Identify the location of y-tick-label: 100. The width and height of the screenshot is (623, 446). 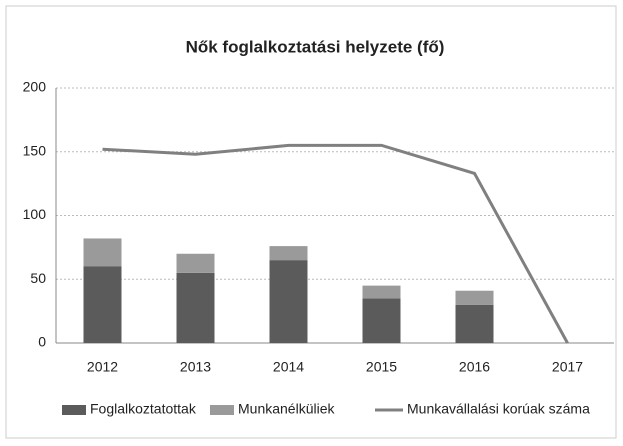
(35, 214).